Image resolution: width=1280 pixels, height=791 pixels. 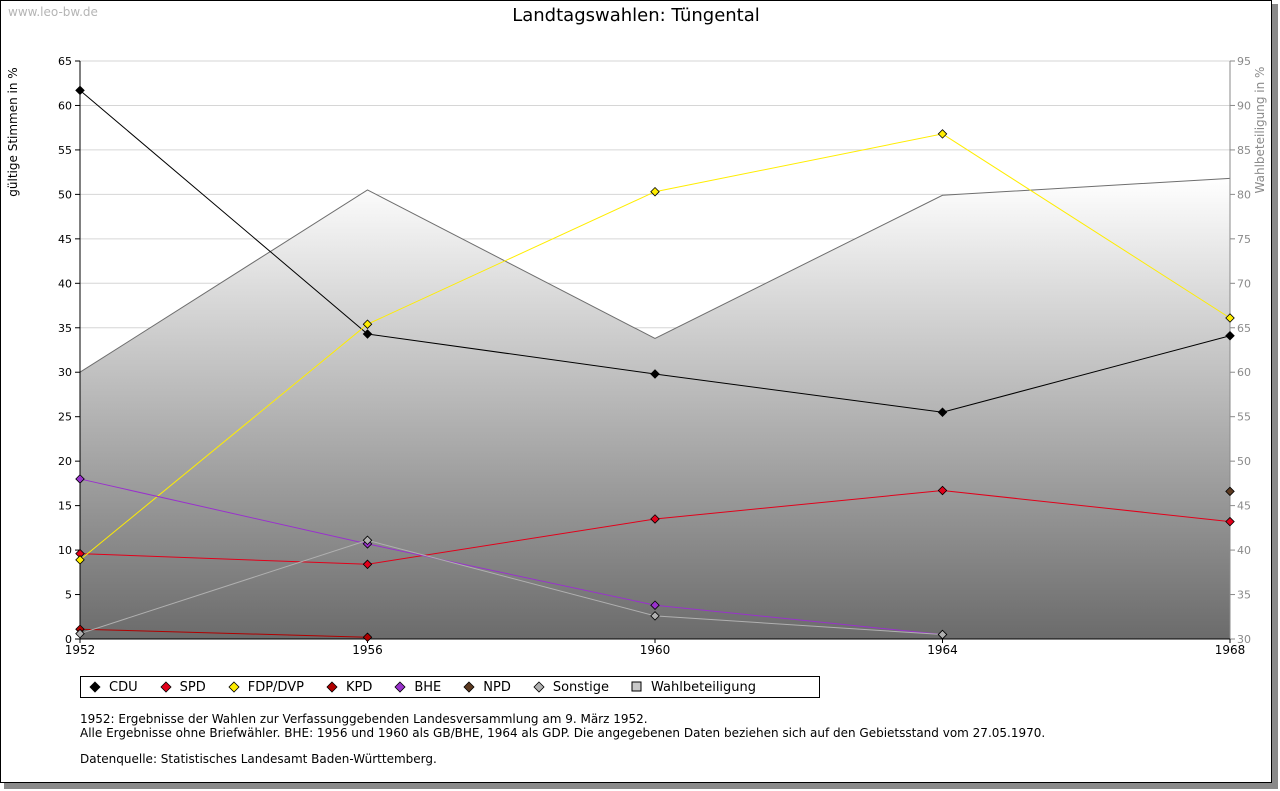 I want to click on legend-item-kpd: KPD, so click(x=349, y=687).